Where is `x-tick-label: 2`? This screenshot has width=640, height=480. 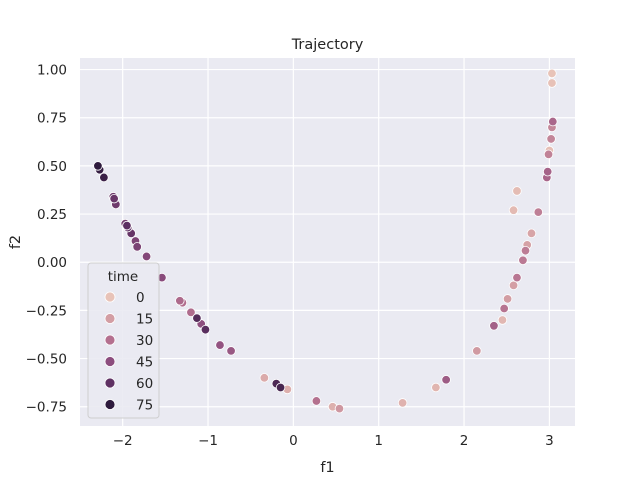 x-tick-label: 2 is located at coordinates (464, 441).